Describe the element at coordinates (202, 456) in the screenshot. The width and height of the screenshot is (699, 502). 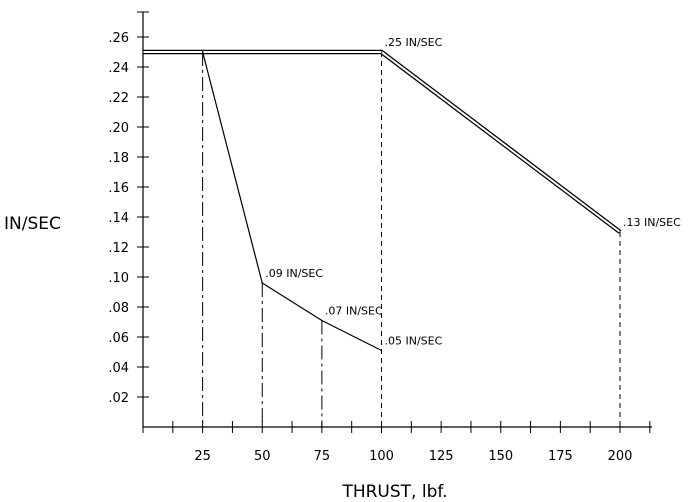
I see `x-tick-label: 25` at that location.